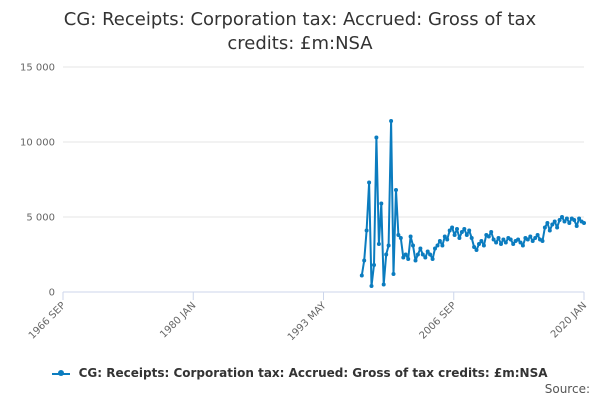 This screenshot has width=600, height=400. Describe the element at coordinates (37, 68) in the screenshot. I see `y-tick-label: 15 000` at that location.